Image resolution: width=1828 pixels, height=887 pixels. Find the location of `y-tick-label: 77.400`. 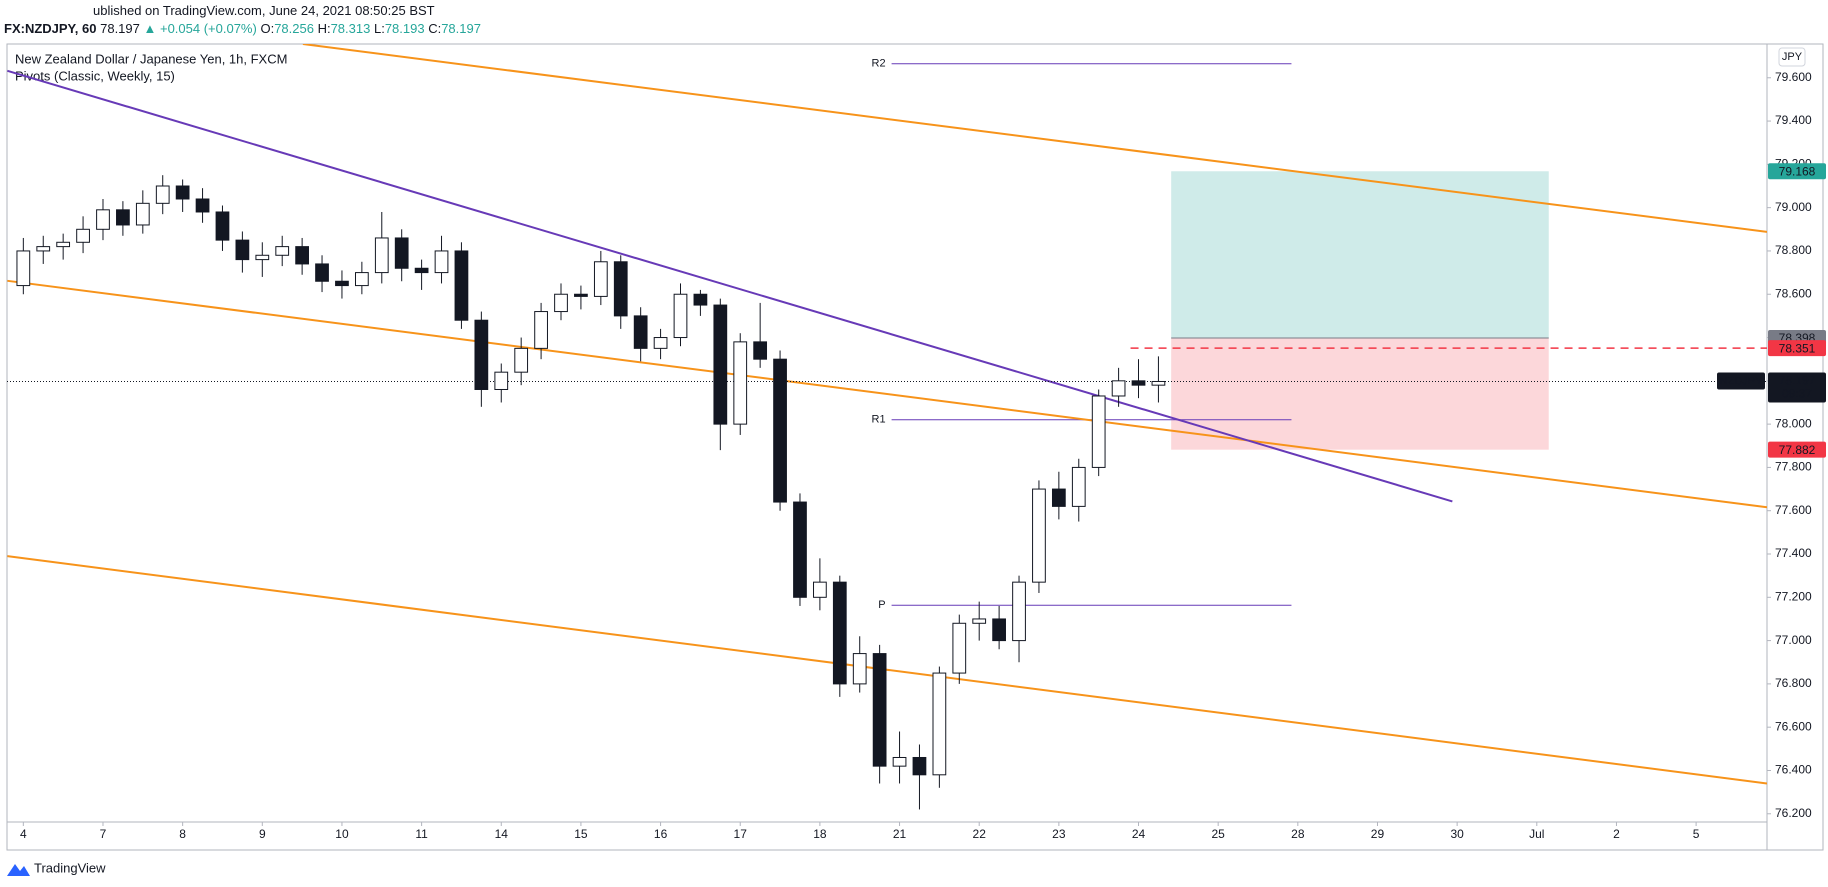

y-tick-label: 77.400 is located at coordinates (1793, 553).